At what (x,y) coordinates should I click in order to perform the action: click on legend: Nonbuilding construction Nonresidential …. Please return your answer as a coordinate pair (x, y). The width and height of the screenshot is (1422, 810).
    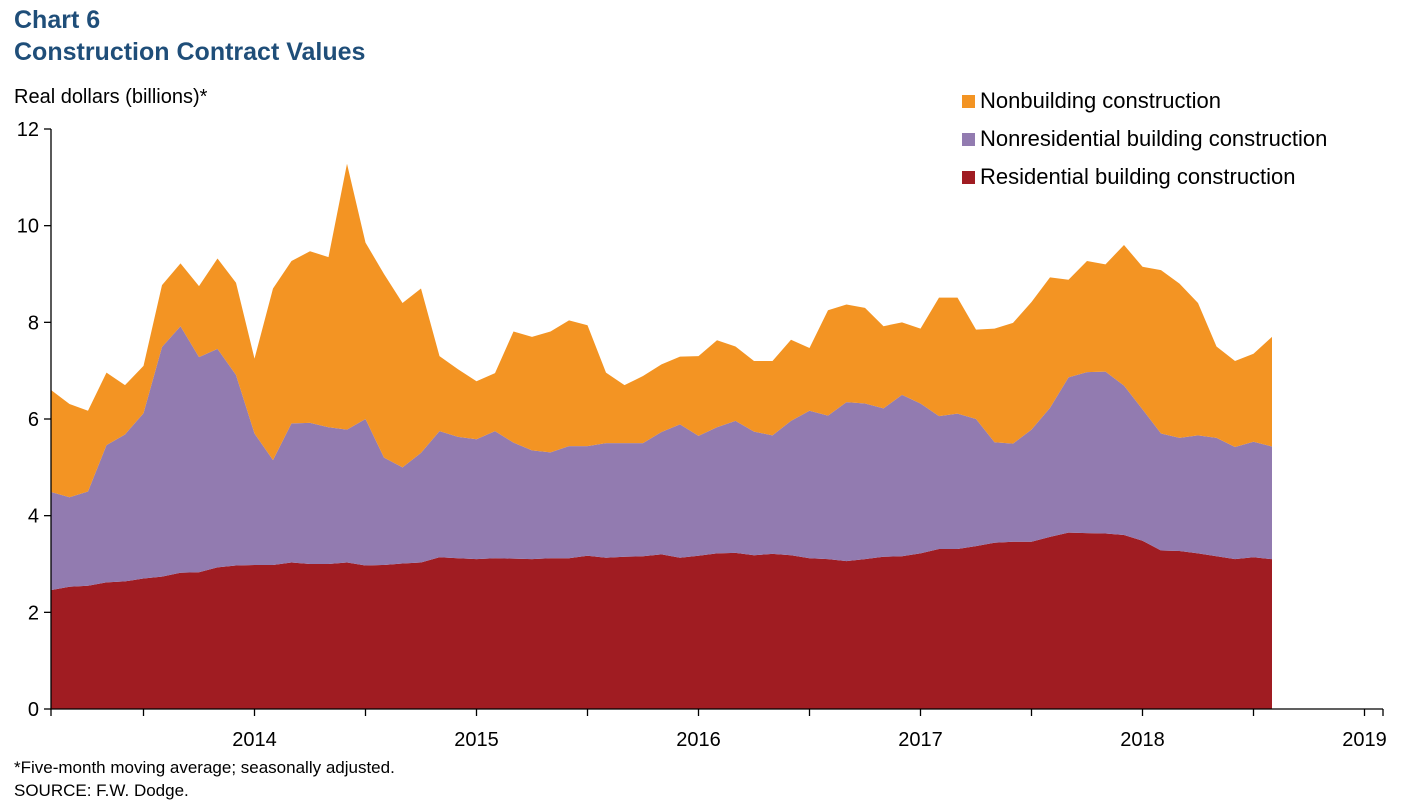
    Looking at the image, I should click on (1144, 139).